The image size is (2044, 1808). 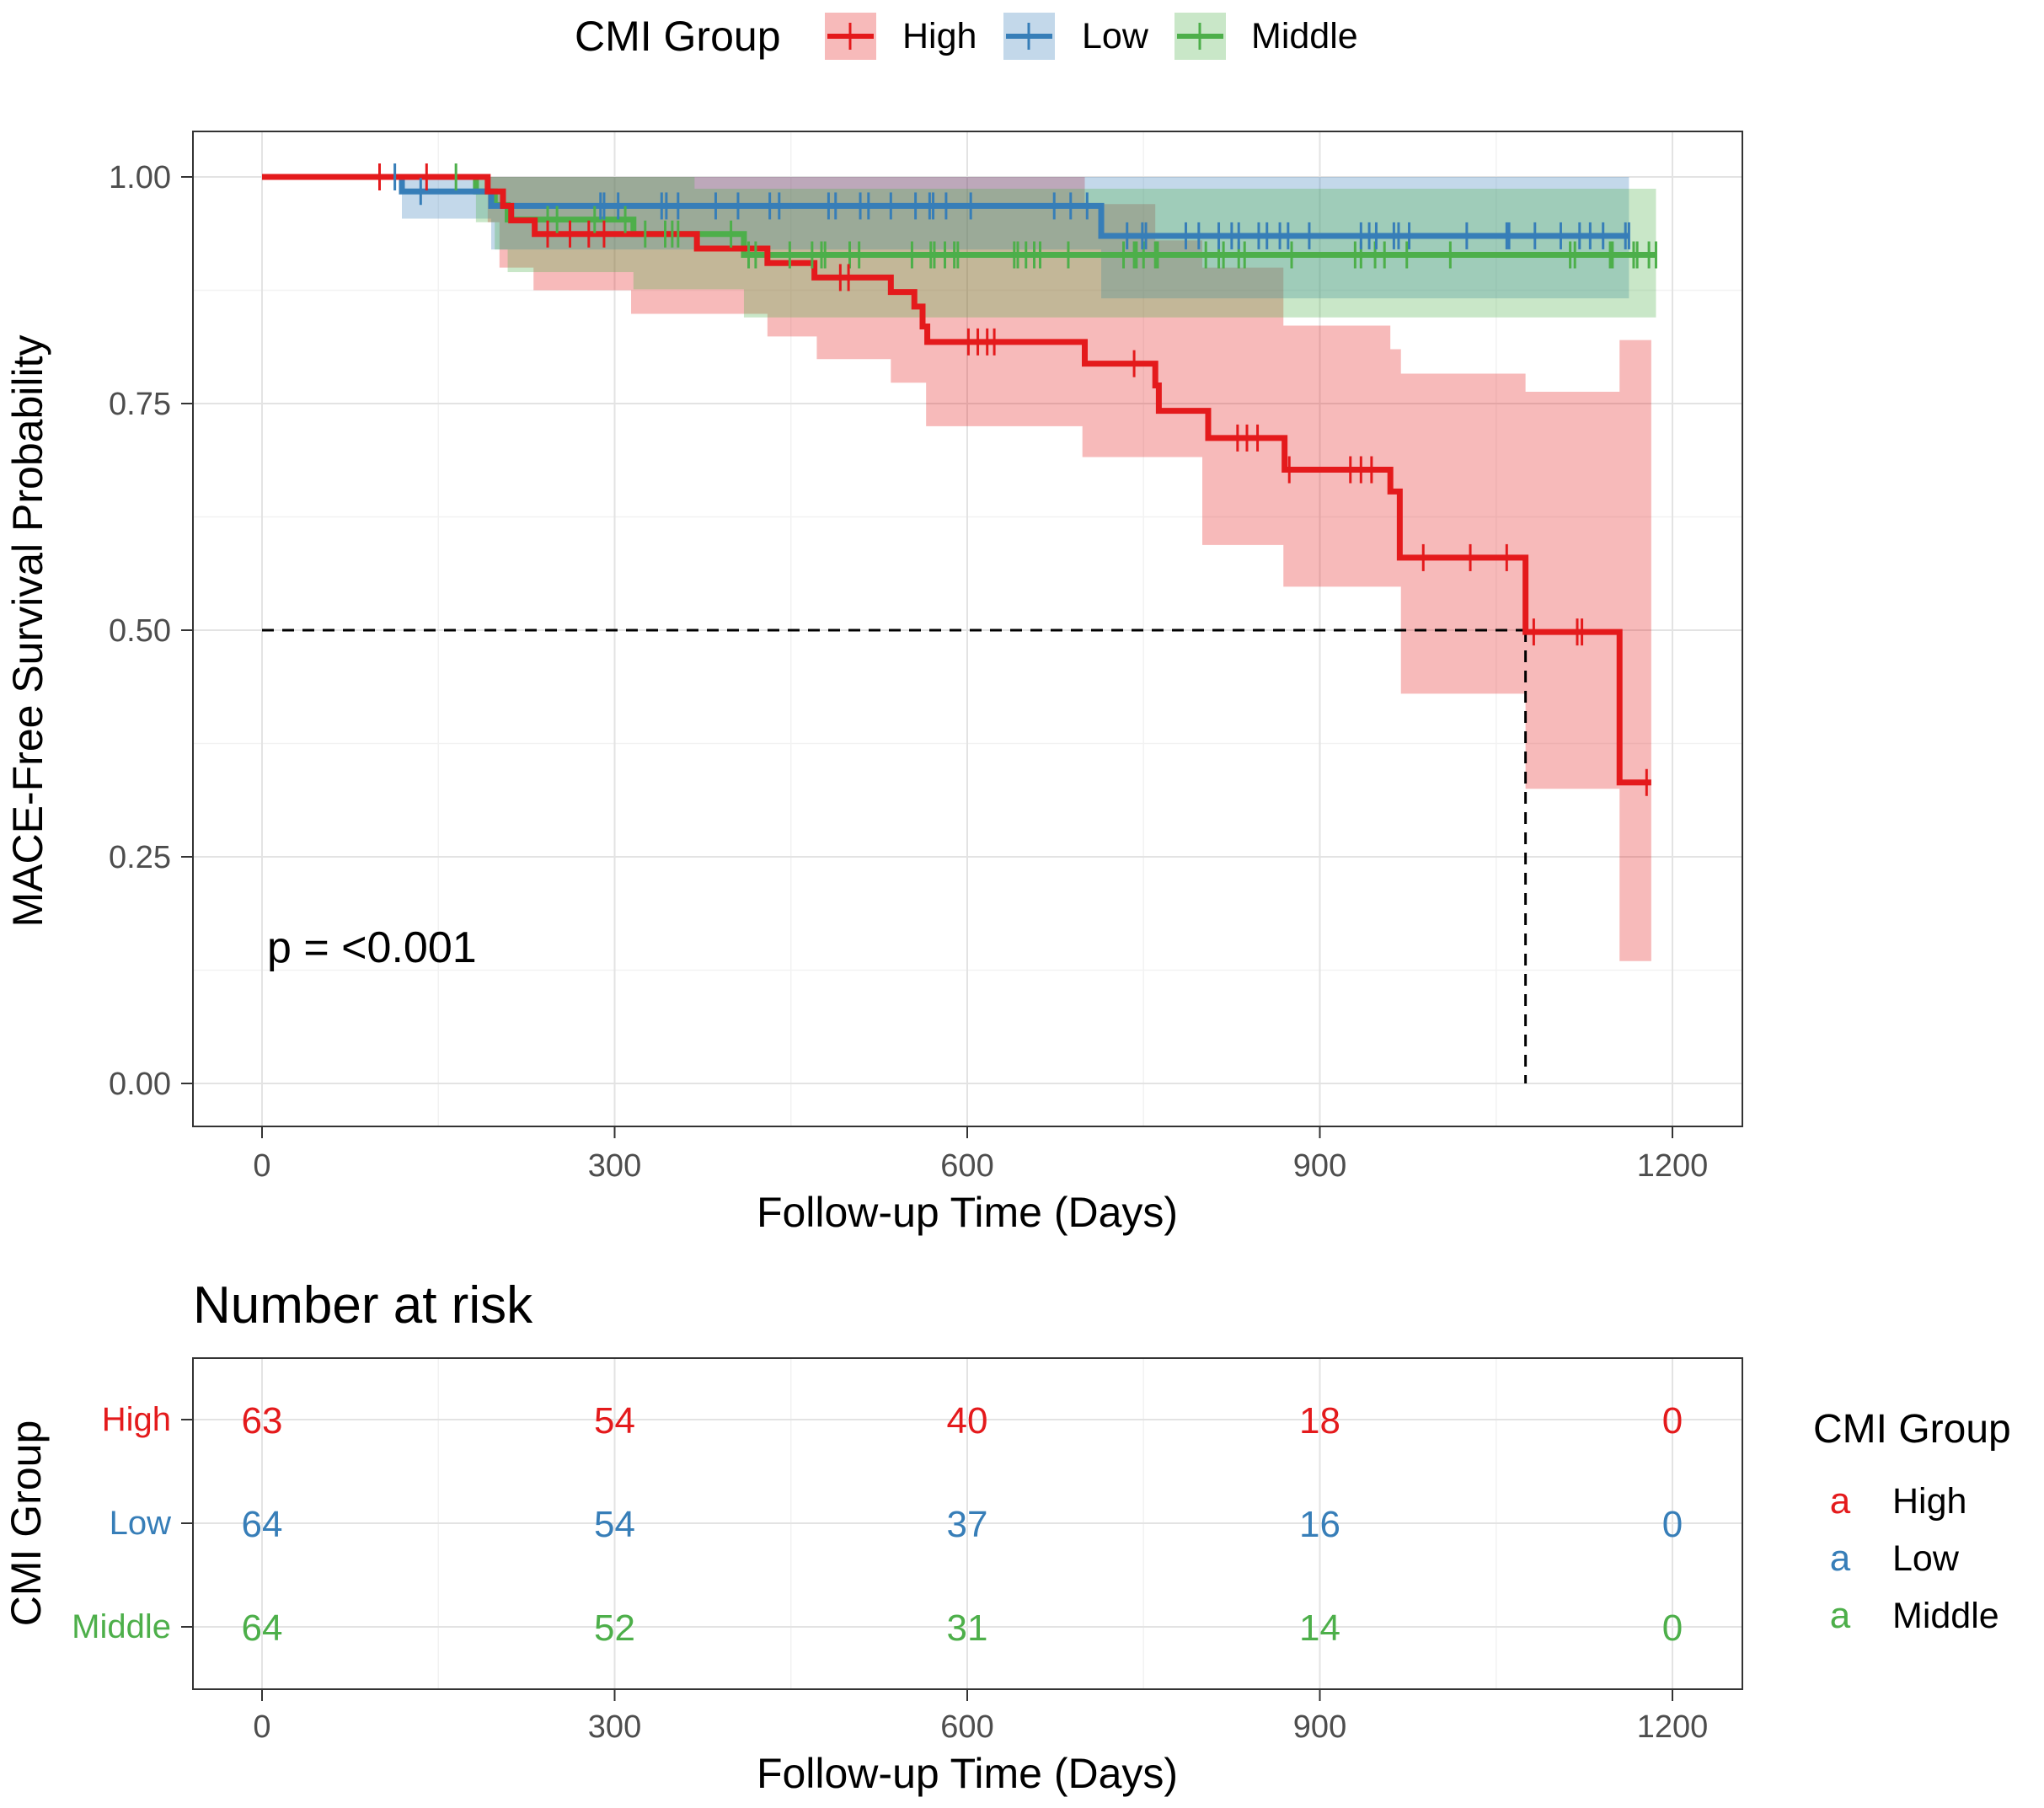 What do you see at coordinates (140, 1524) in the screenshot?
I see `risk-row-label-low: Low` at bounding box center [140, 1524].